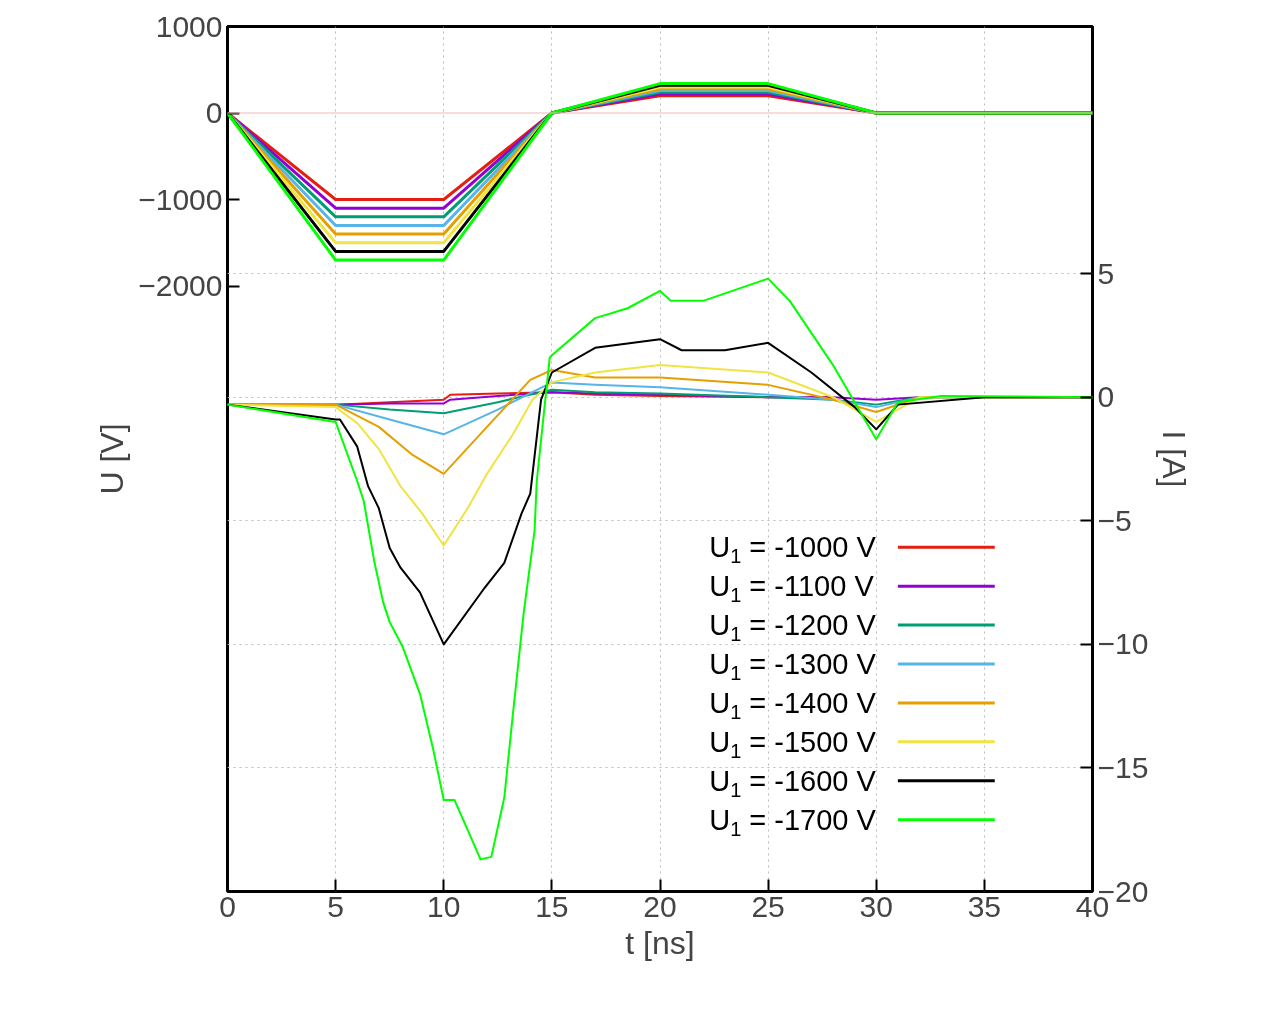  Describe the element at coordinates (1106, 397) in the screenshot. I see `y2-tick-label: 0` at that location.